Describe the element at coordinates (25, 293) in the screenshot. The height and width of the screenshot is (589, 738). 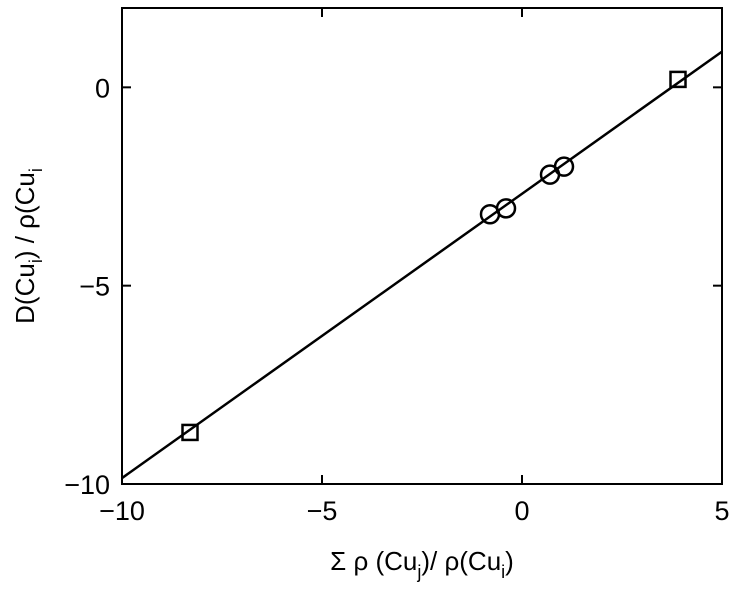
I see `y-axis-label-part-1: D(Cu` at that location.